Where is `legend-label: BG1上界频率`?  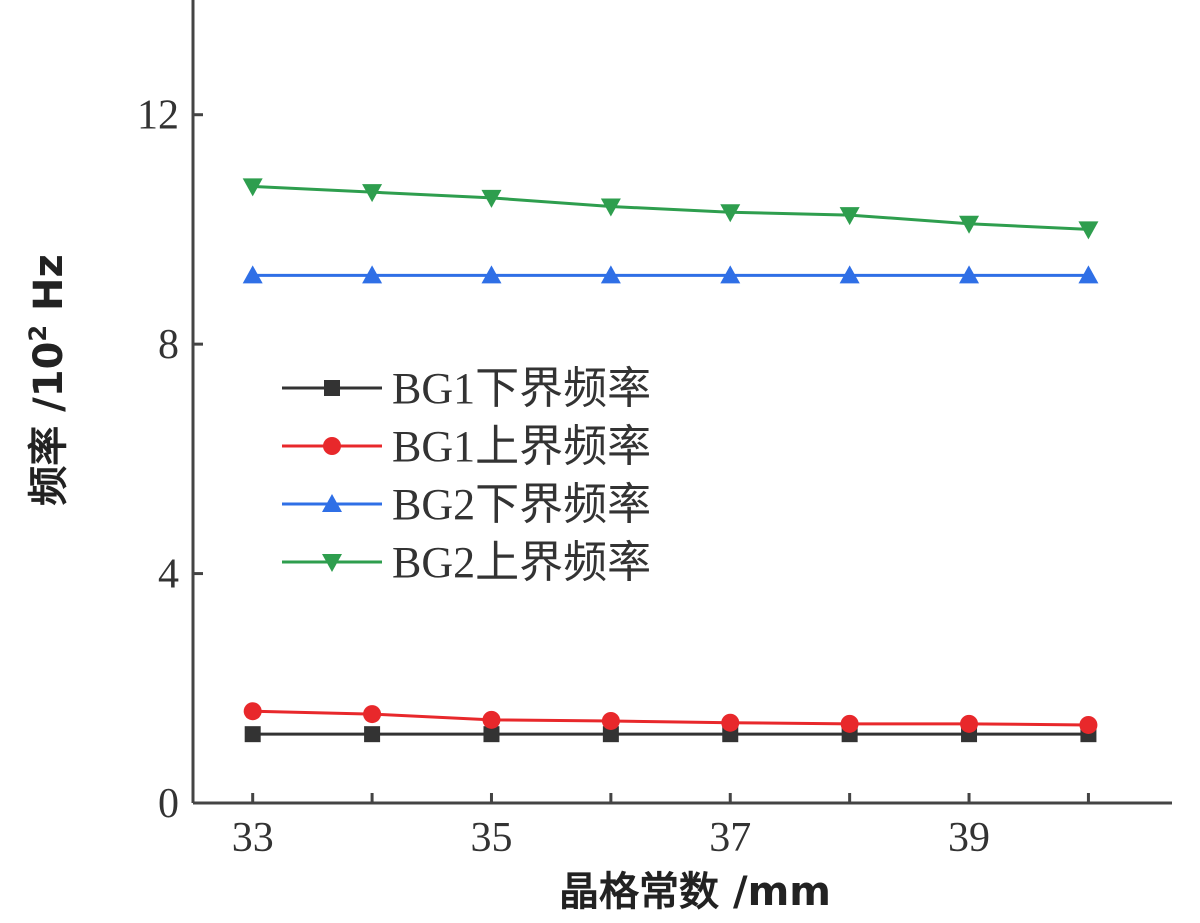
legend-label: BG1上界频率 is located at coordinates (521, 446).